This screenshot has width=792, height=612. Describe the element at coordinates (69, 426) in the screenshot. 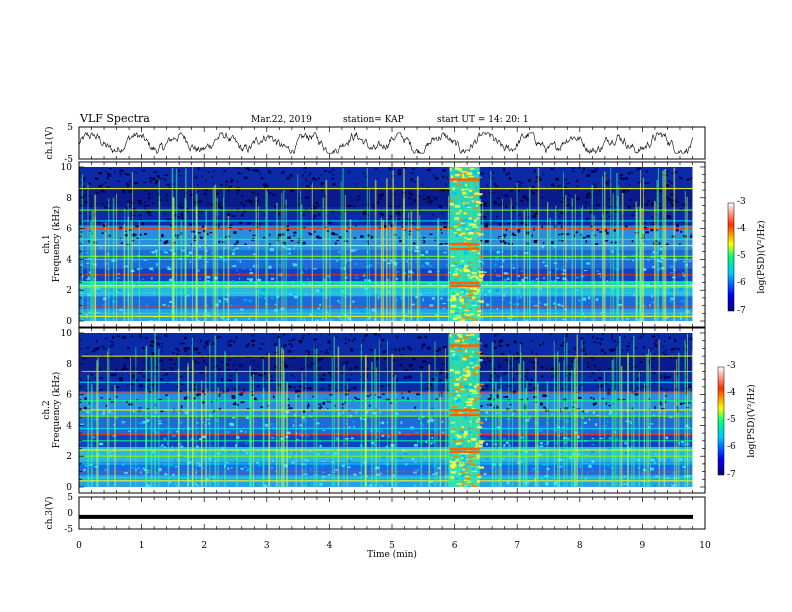

I see `y-tick-label: 4` at that location.